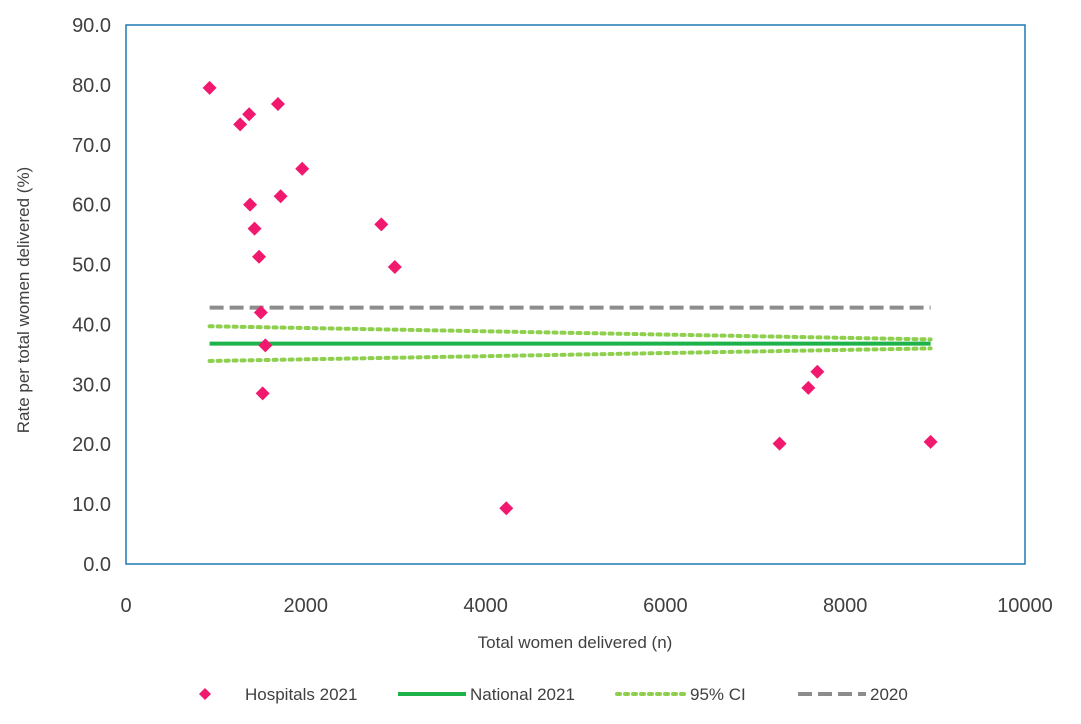 This screenshot has height=724, width=1081. I want to click on legend: Hospitals 2021 National 2021 95% CI 2020, so click(553, 694).